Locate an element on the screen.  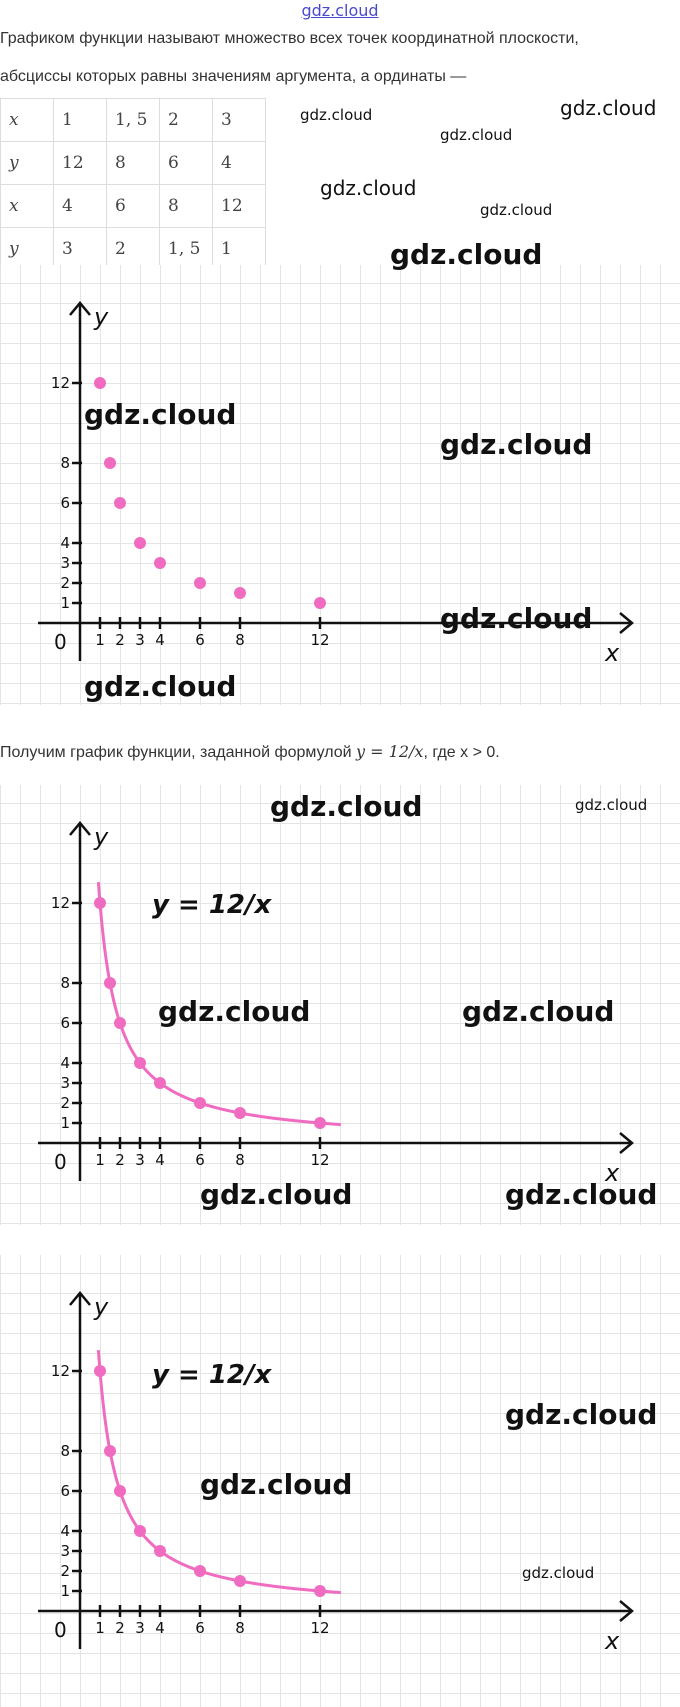
table-row: y 12 8 6 4 is located at coordinates (133, 163).